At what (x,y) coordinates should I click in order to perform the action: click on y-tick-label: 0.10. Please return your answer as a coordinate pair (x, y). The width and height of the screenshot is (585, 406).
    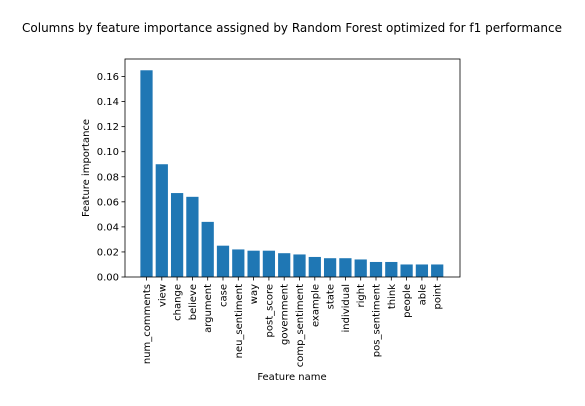
    Looking at the image, I should click on (108, 152).